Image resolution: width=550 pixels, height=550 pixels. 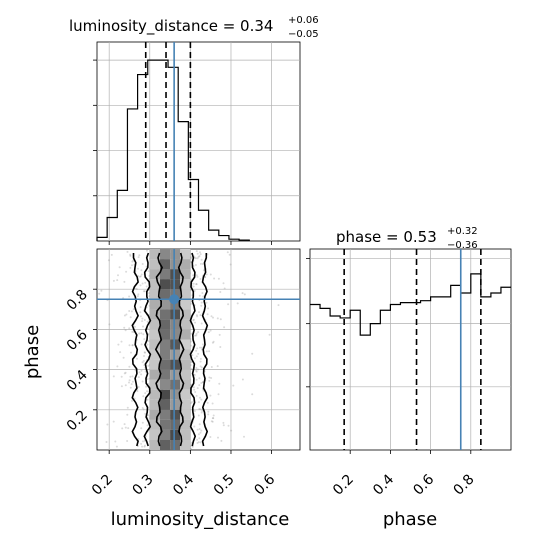 I want to click on hist-phase-quantiles, so click(x=412, y=349).